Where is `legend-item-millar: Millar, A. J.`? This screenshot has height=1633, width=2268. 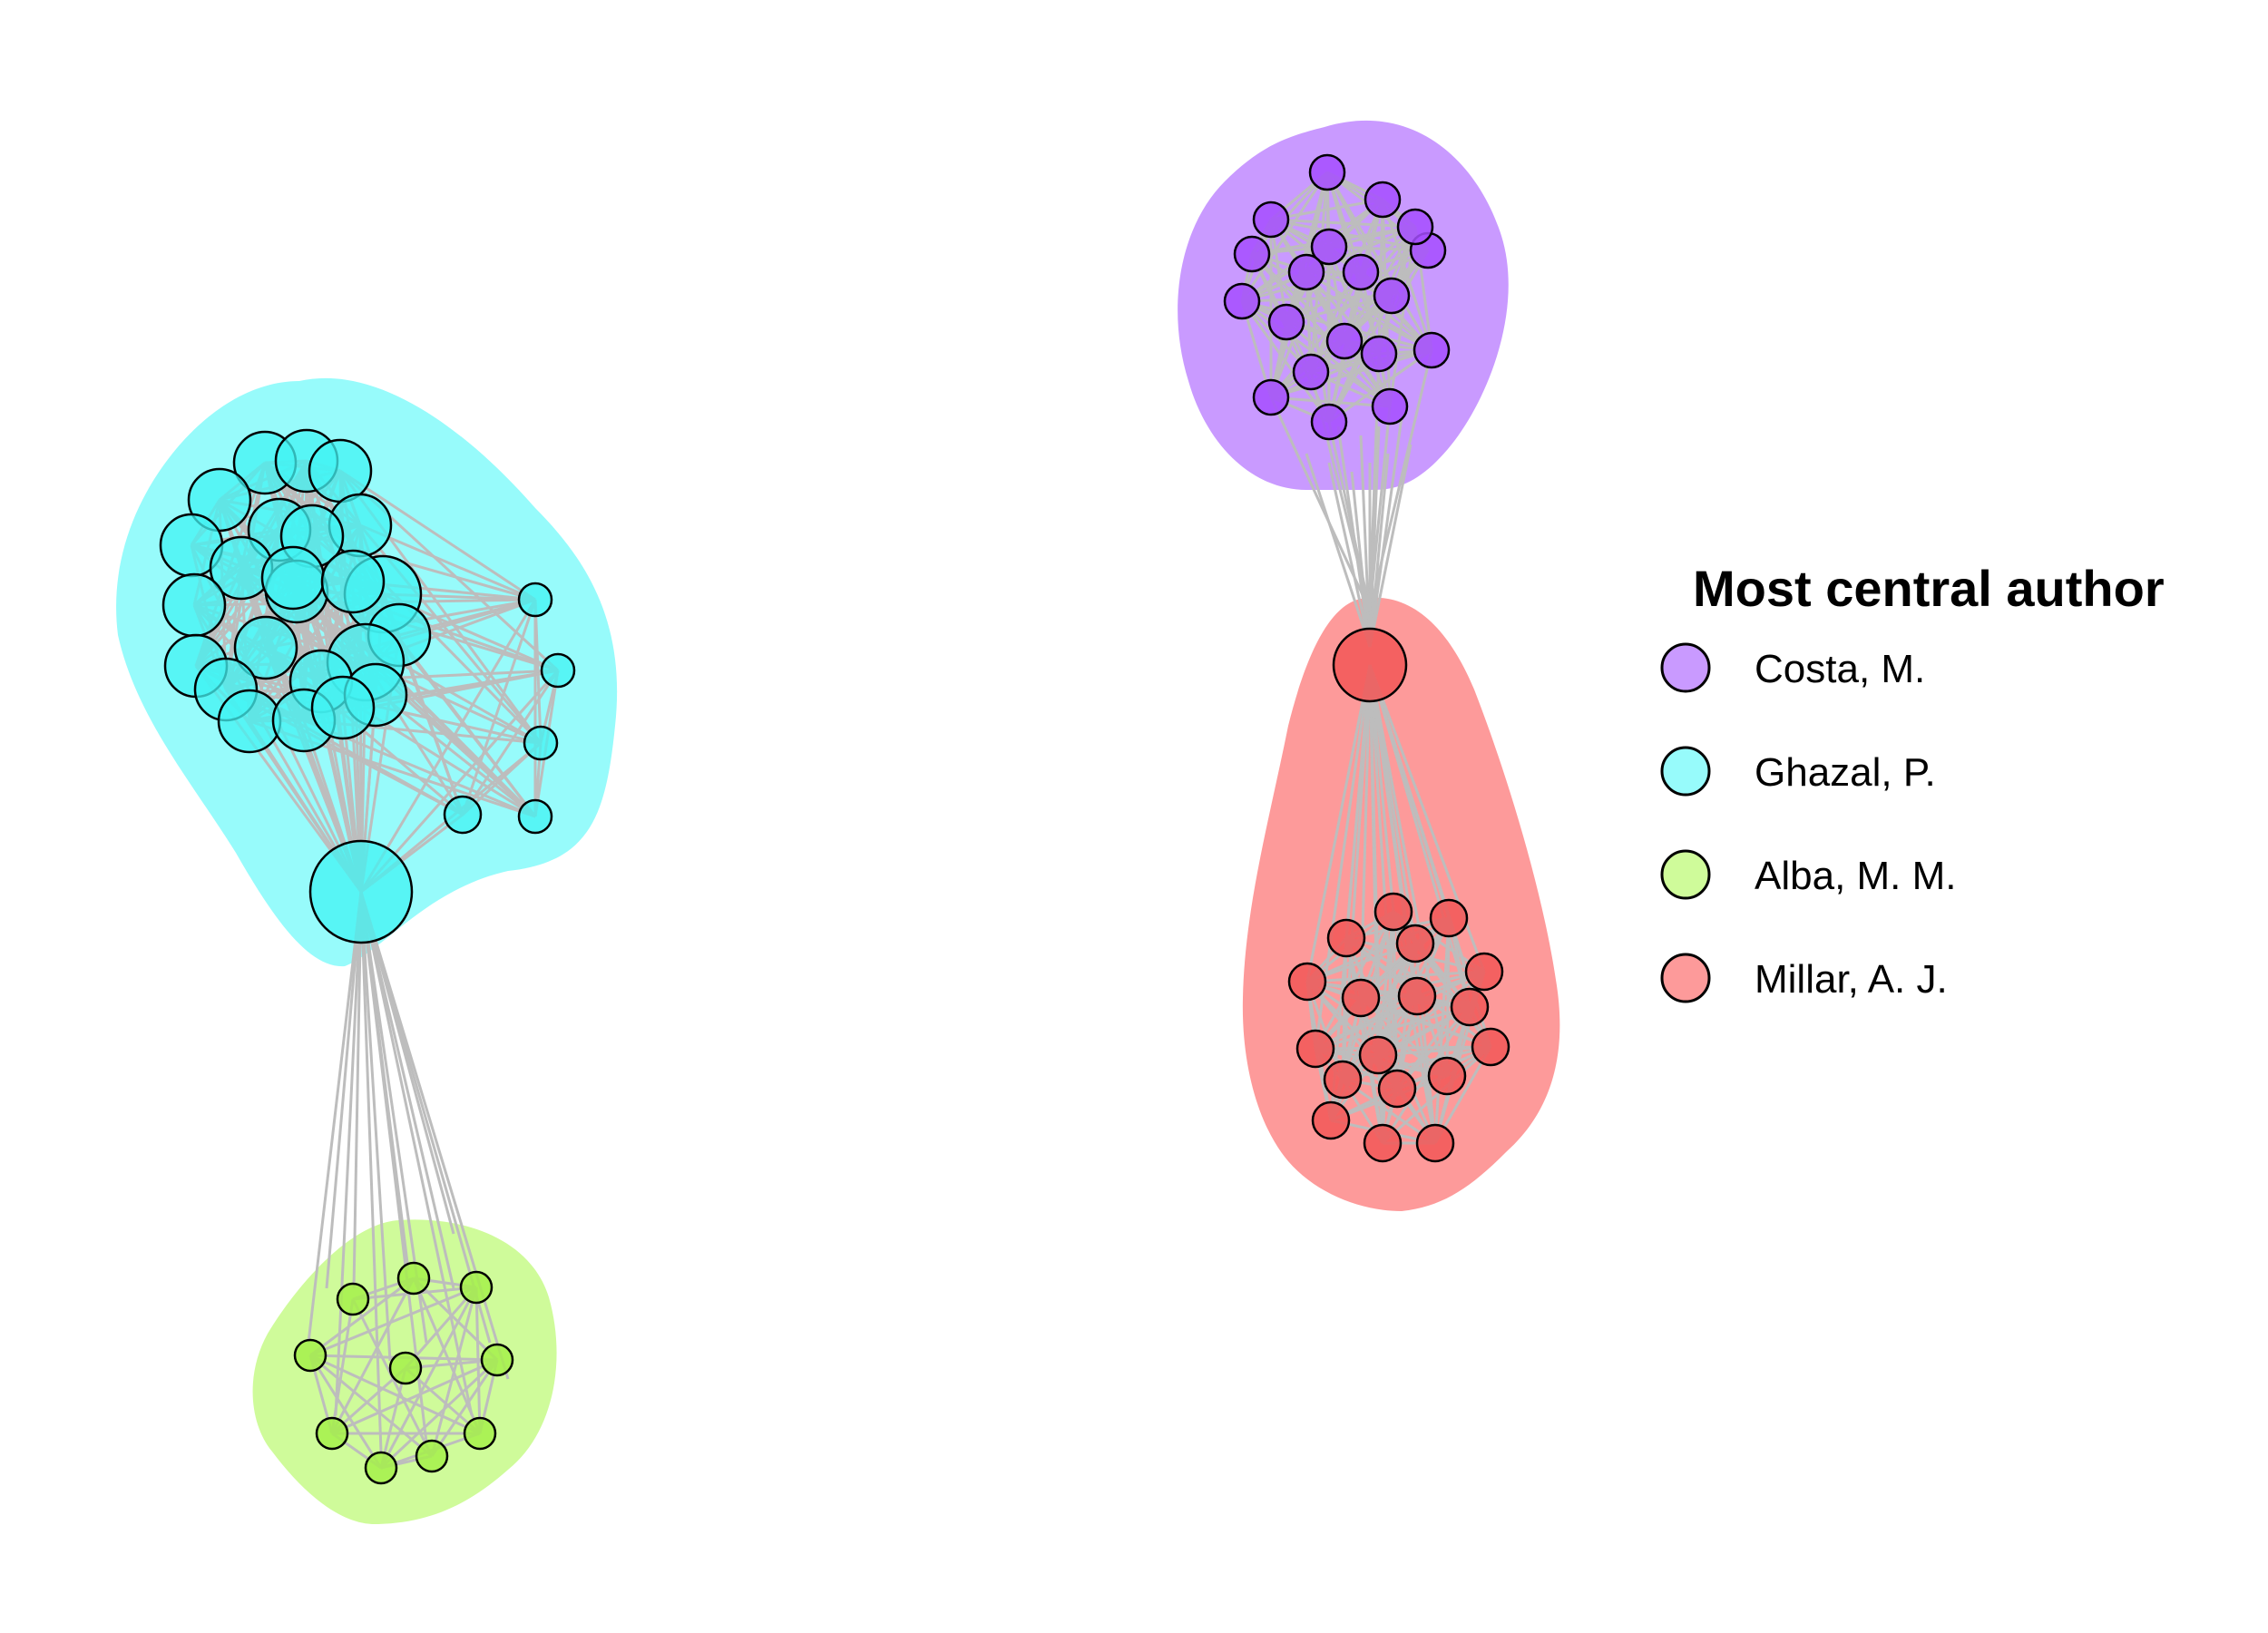
legend-item-millar: Millar, A. J. is located at coordinates (1804, 978).